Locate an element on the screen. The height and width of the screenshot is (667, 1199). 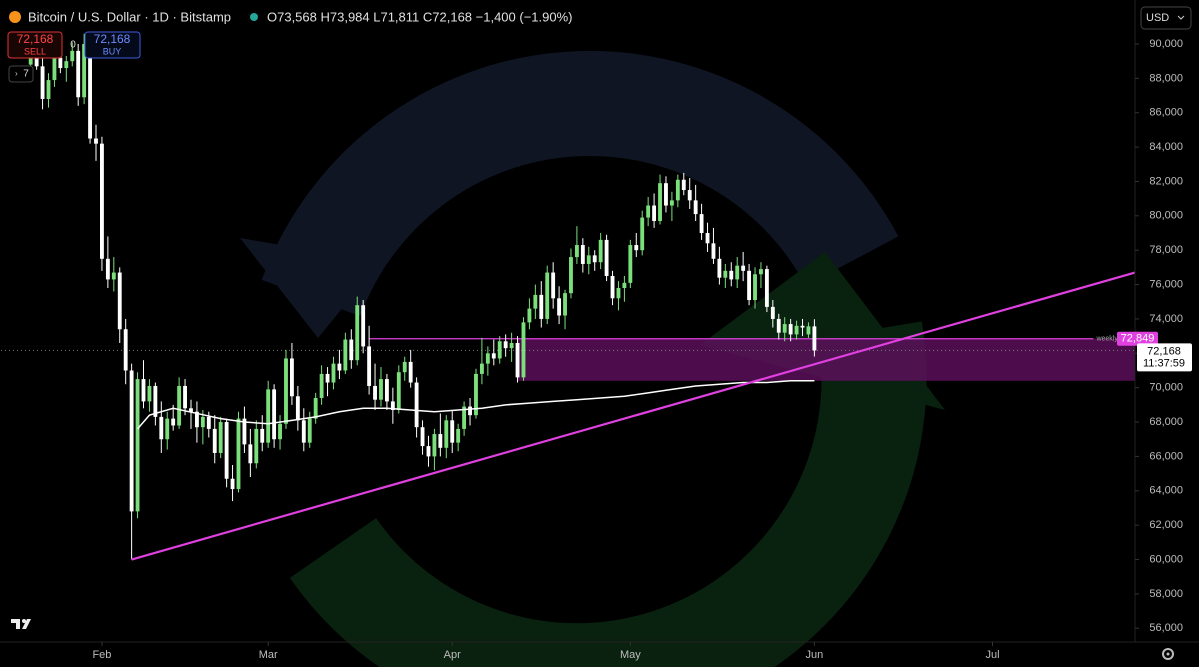
currency-select: USD is located at coordinates (1166, 18).